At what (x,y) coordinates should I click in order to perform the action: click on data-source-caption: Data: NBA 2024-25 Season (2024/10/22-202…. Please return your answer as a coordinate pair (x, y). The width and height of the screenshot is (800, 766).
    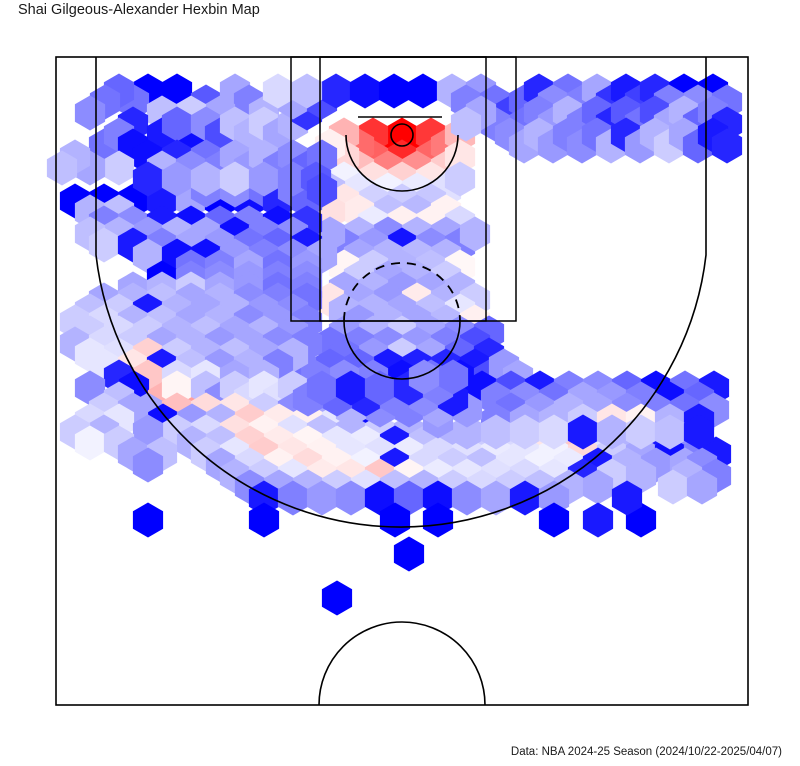
    Looking at the image, I should click on (646, 752).